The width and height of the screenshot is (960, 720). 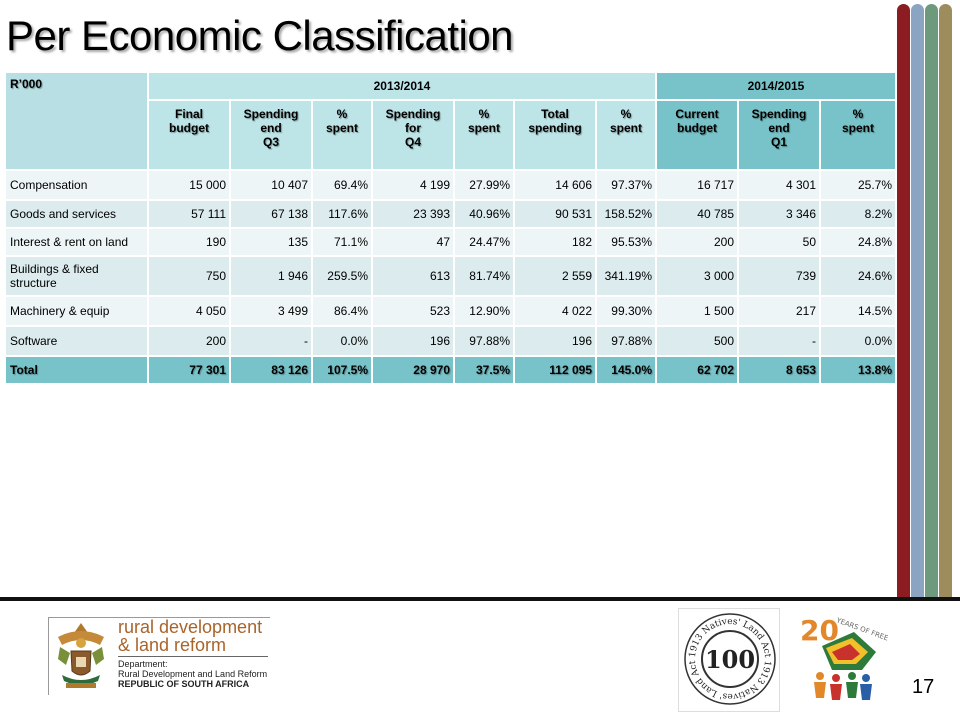 I want to click on table-cell: 57 111, so click(x=189, y=214).